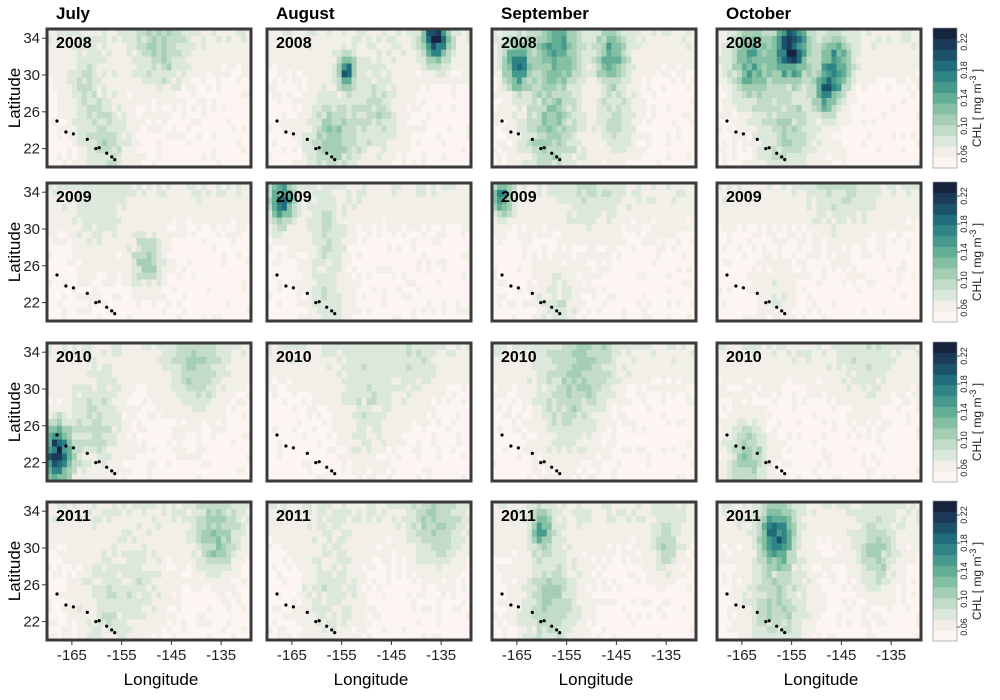 The image size is (1000, 700). What do you see at coordinates (945, 120) in the screenshot?
I see `colorbar-swatch` at bounding box center [945, 120].